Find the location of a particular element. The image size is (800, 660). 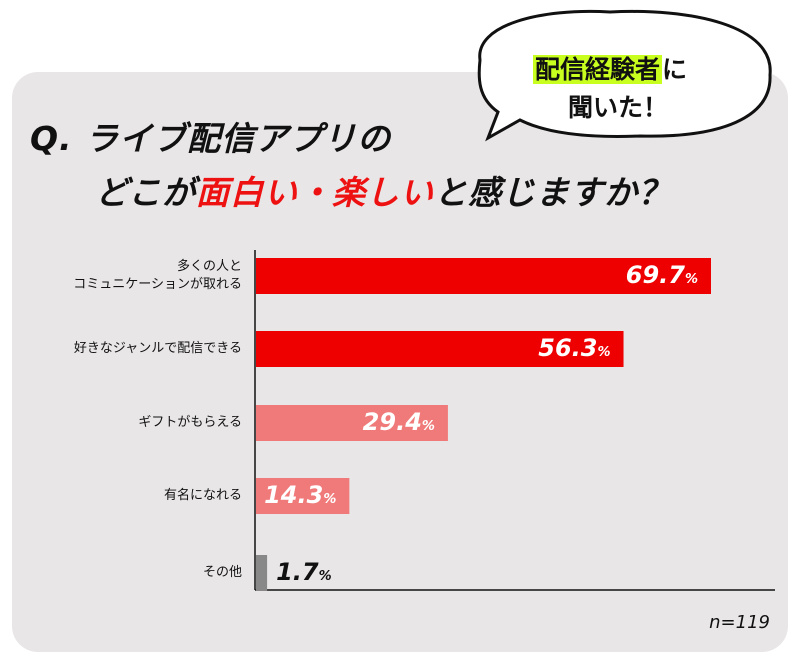

category-label-0: 多くの人と コミュニケーションが取れる is located at coordinates (157, 275).